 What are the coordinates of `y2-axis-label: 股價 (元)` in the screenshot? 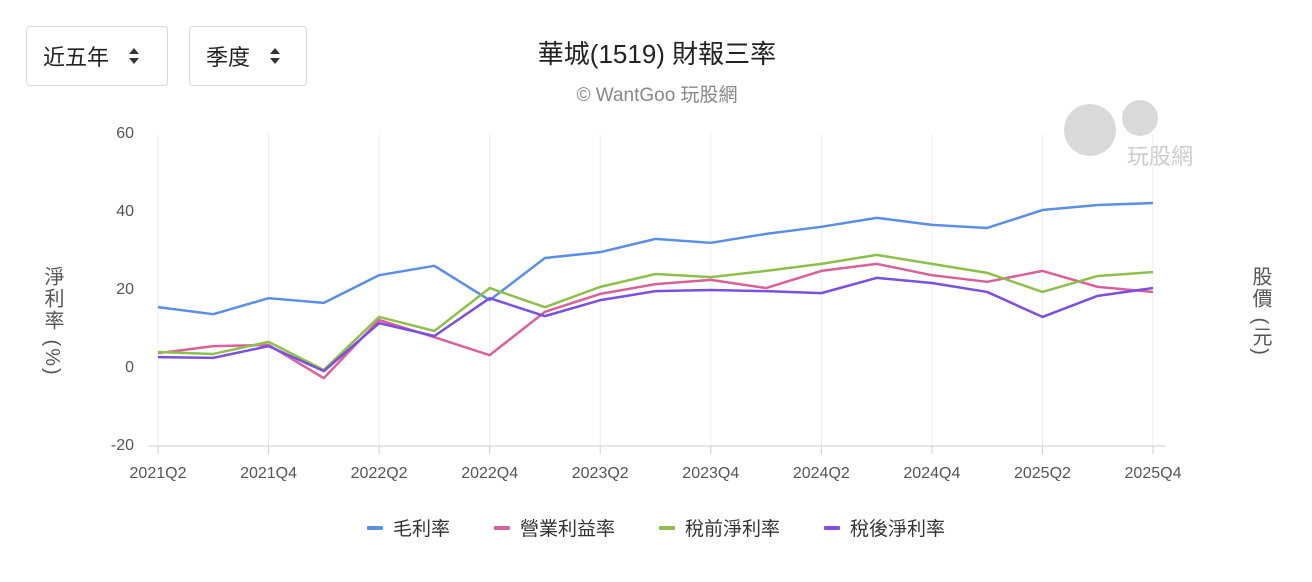 It's located at (1260, 311).